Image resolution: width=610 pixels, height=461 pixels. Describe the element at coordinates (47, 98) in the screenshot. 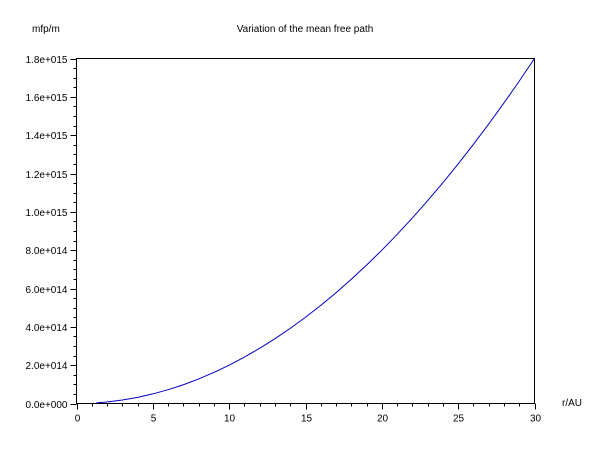

I see `y-tick-label: 1.6e+015` at that location.